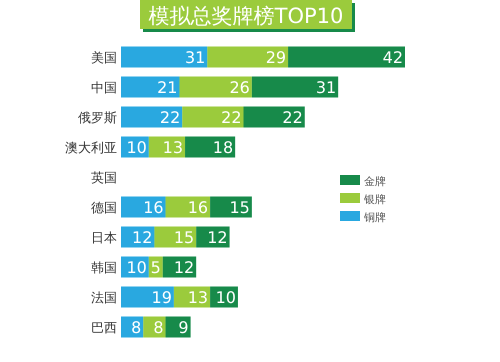 This screenshot has width=500, height=362. I want to click on y-tick-label: 韩国, so click(104, 268).